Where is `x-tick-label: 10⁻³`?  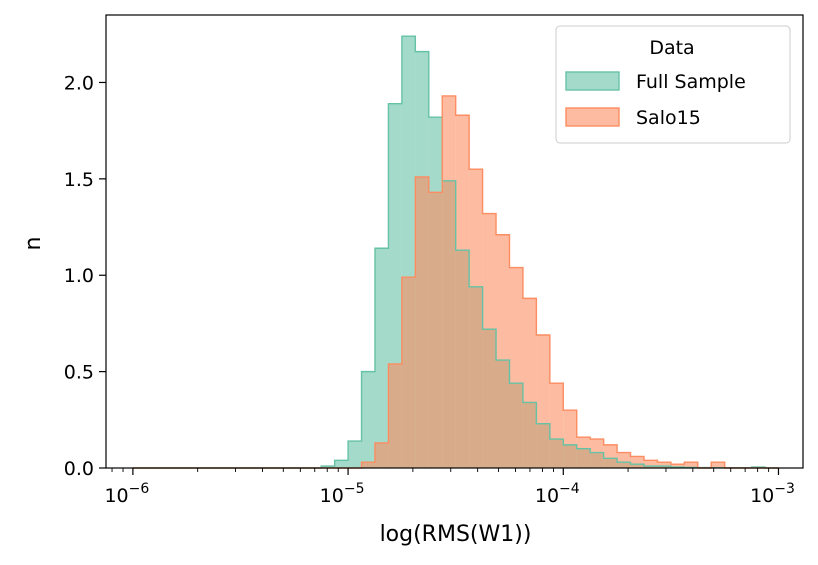
x-tick-label: 10⁻³ is located at coordinates (772, 494).